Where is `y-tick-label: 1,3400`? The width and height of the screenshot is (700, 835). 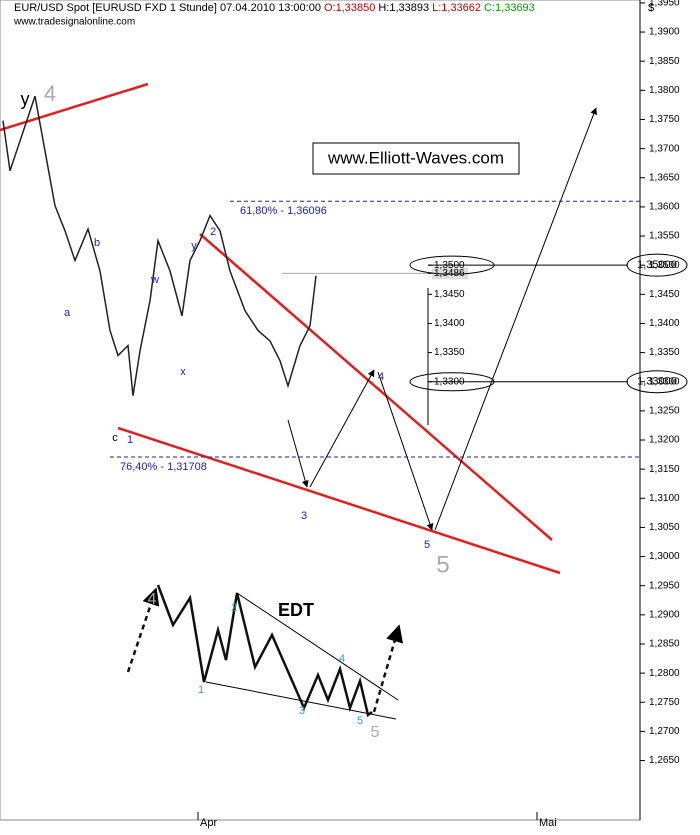 y-tick-label: 1,3400 is located at coordinates (664, 323).